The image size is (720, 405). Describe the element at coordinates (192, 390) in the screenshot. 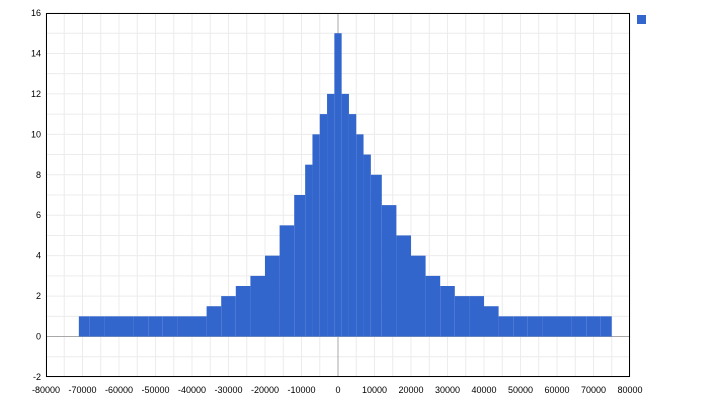

I see `x-tick-label: -40000` at that location.